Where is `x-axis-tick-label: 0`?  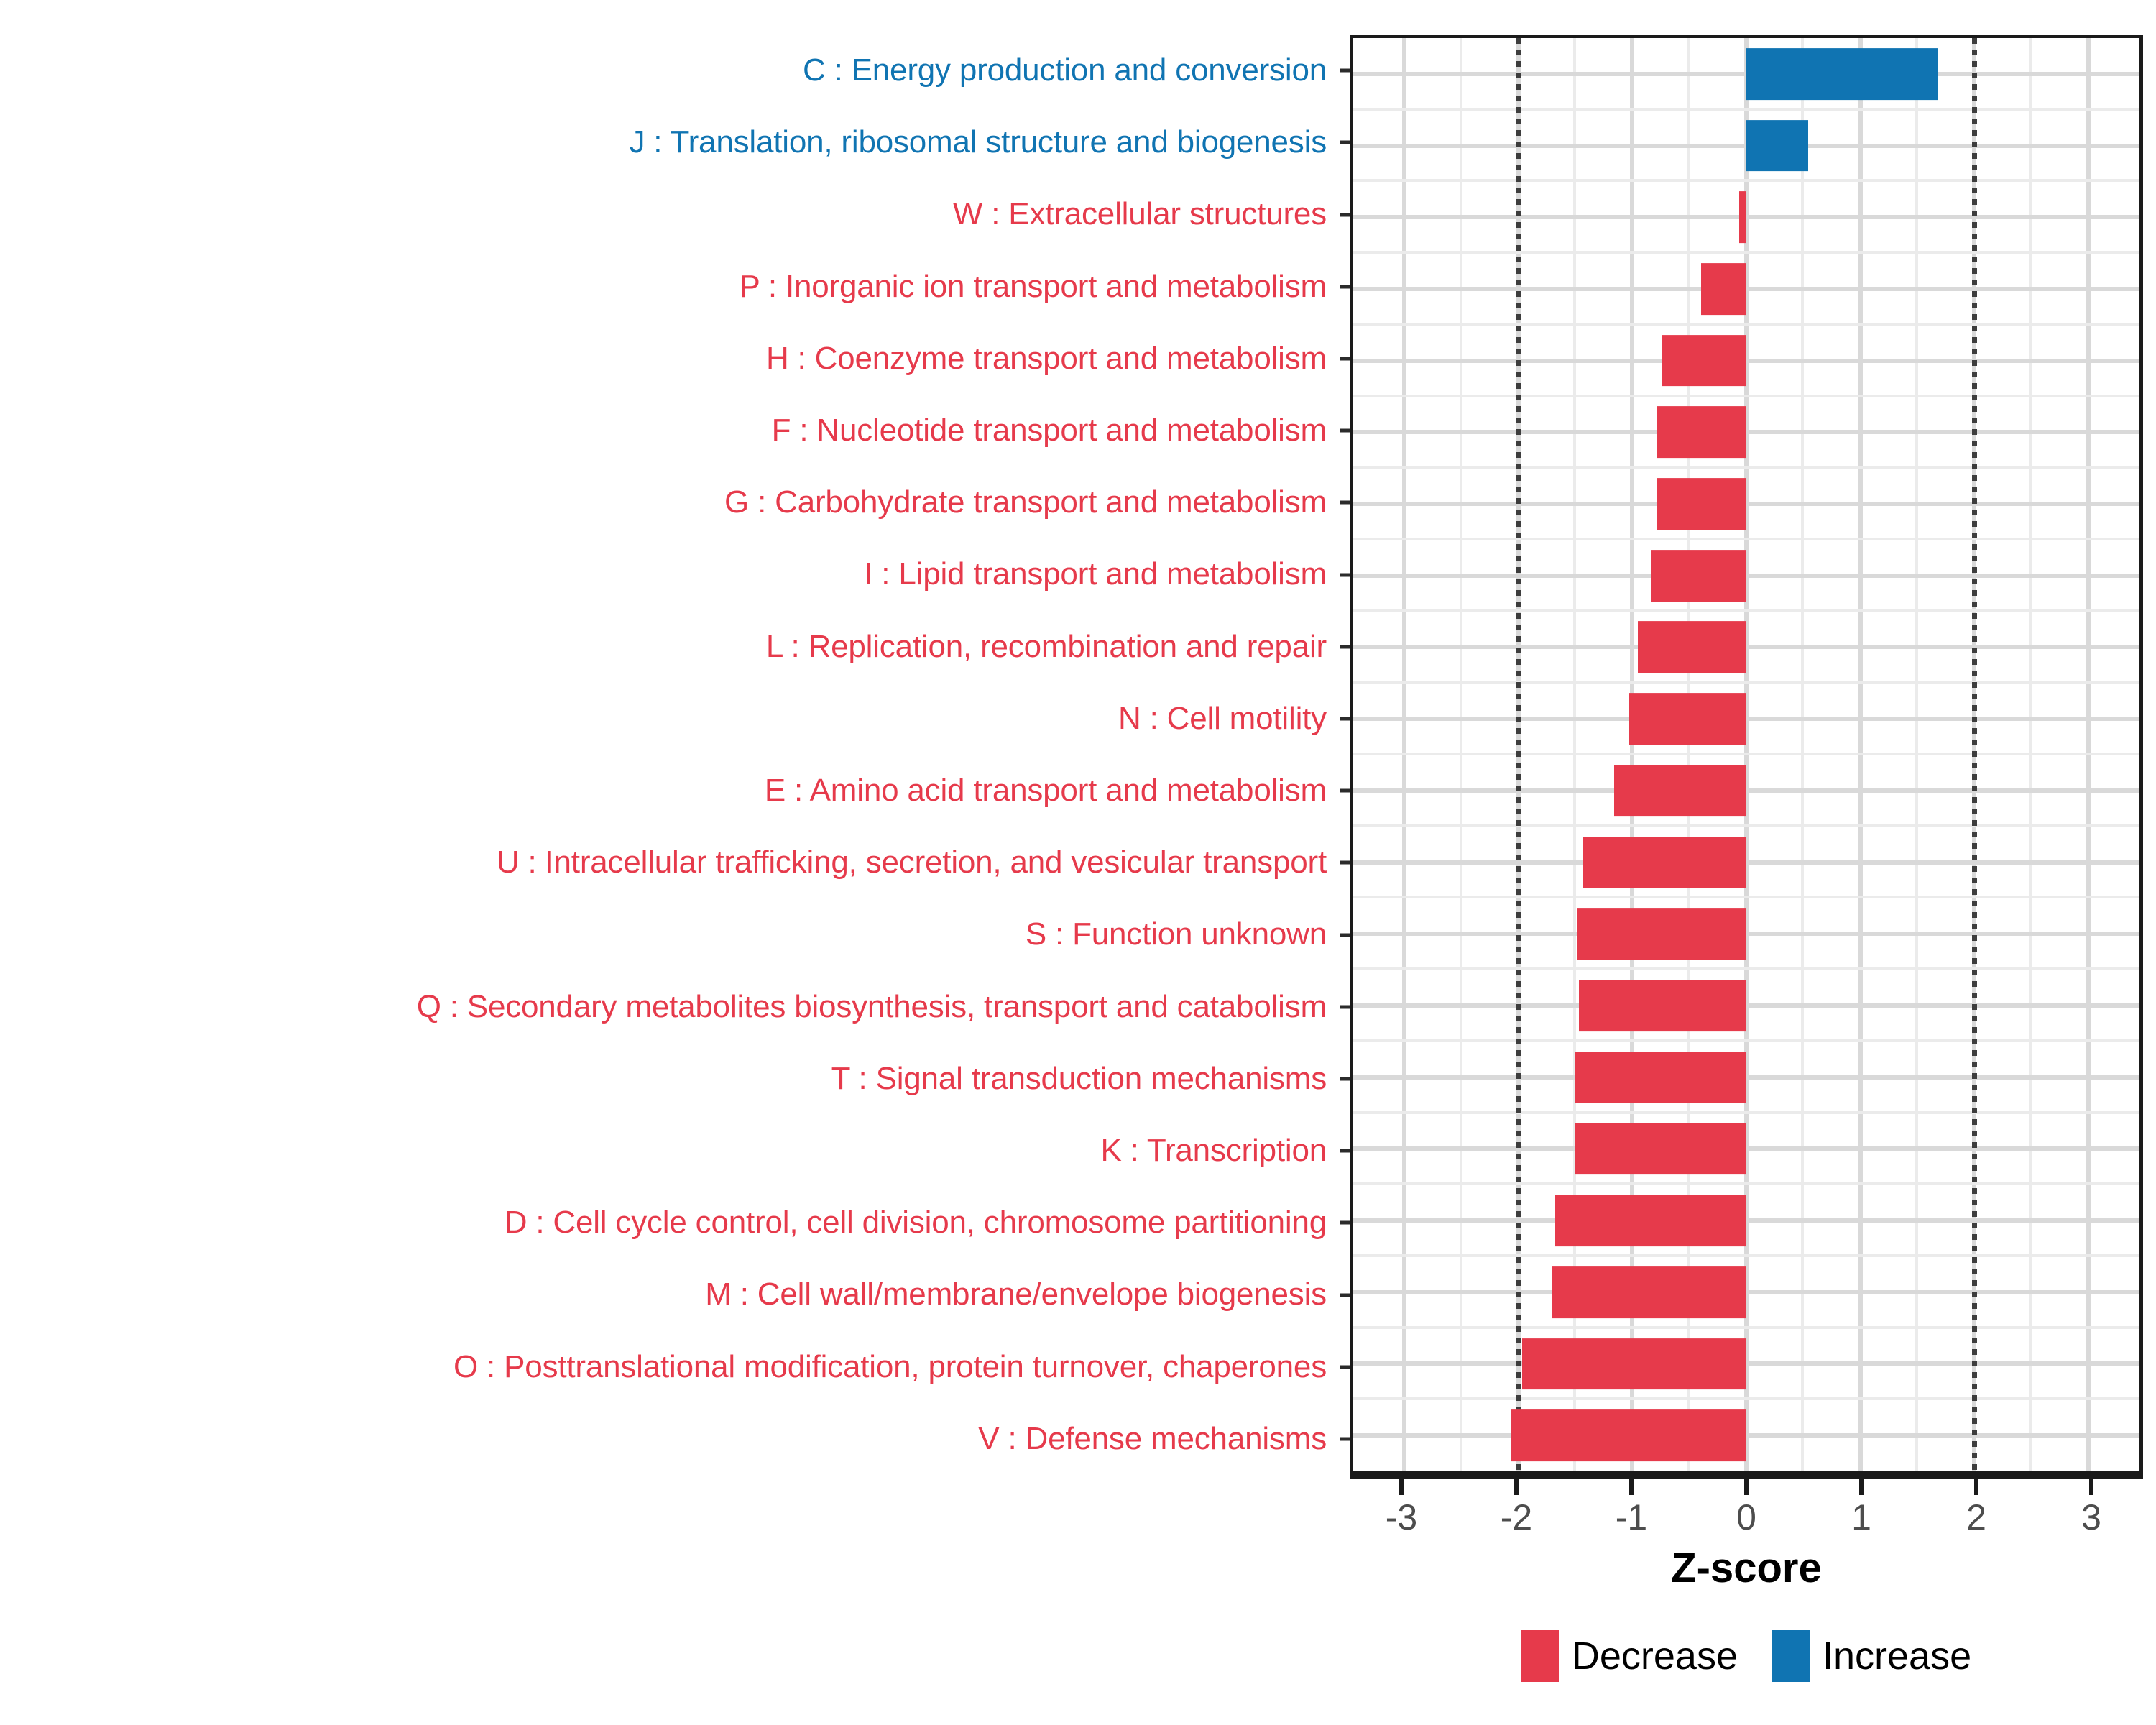 x-axis-tick-label: 0 is located at coordinates (1746, 1517).